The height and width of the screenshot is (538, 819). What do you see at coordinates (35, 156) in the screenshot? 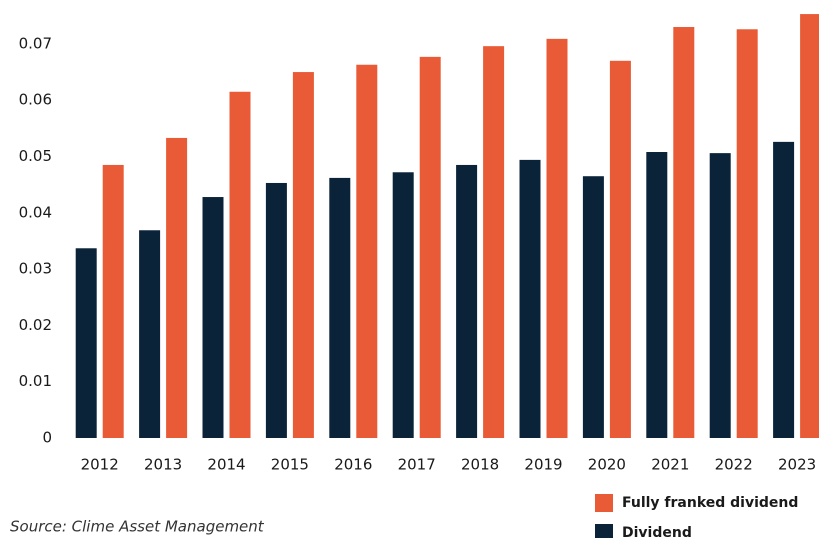
I see `y-tick-label: 0.05` at bounding box center [35, 156].